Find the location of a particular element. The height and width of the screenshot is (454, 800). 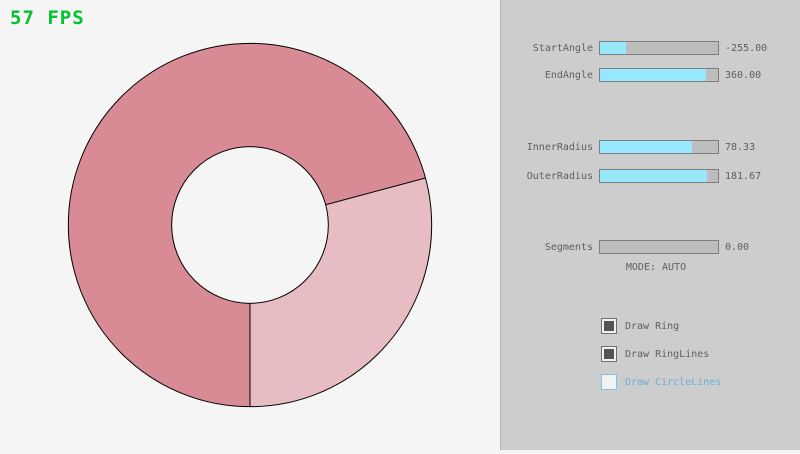

draw-ring-checkbox-label: Draw Ring is located at coordinates (652, 326).